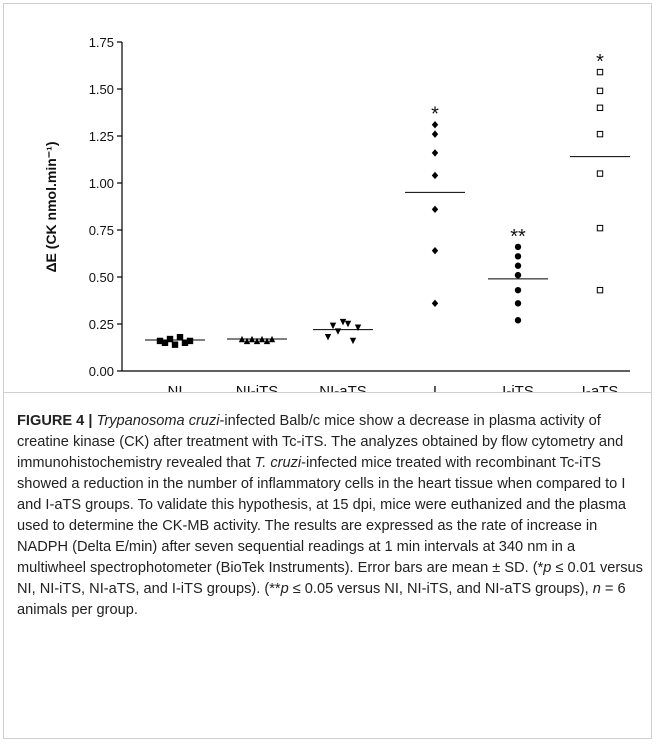 The width and height of the screenshot is (657, 744). I want to click on y-tick-label: 1.25, so click(101, 136).